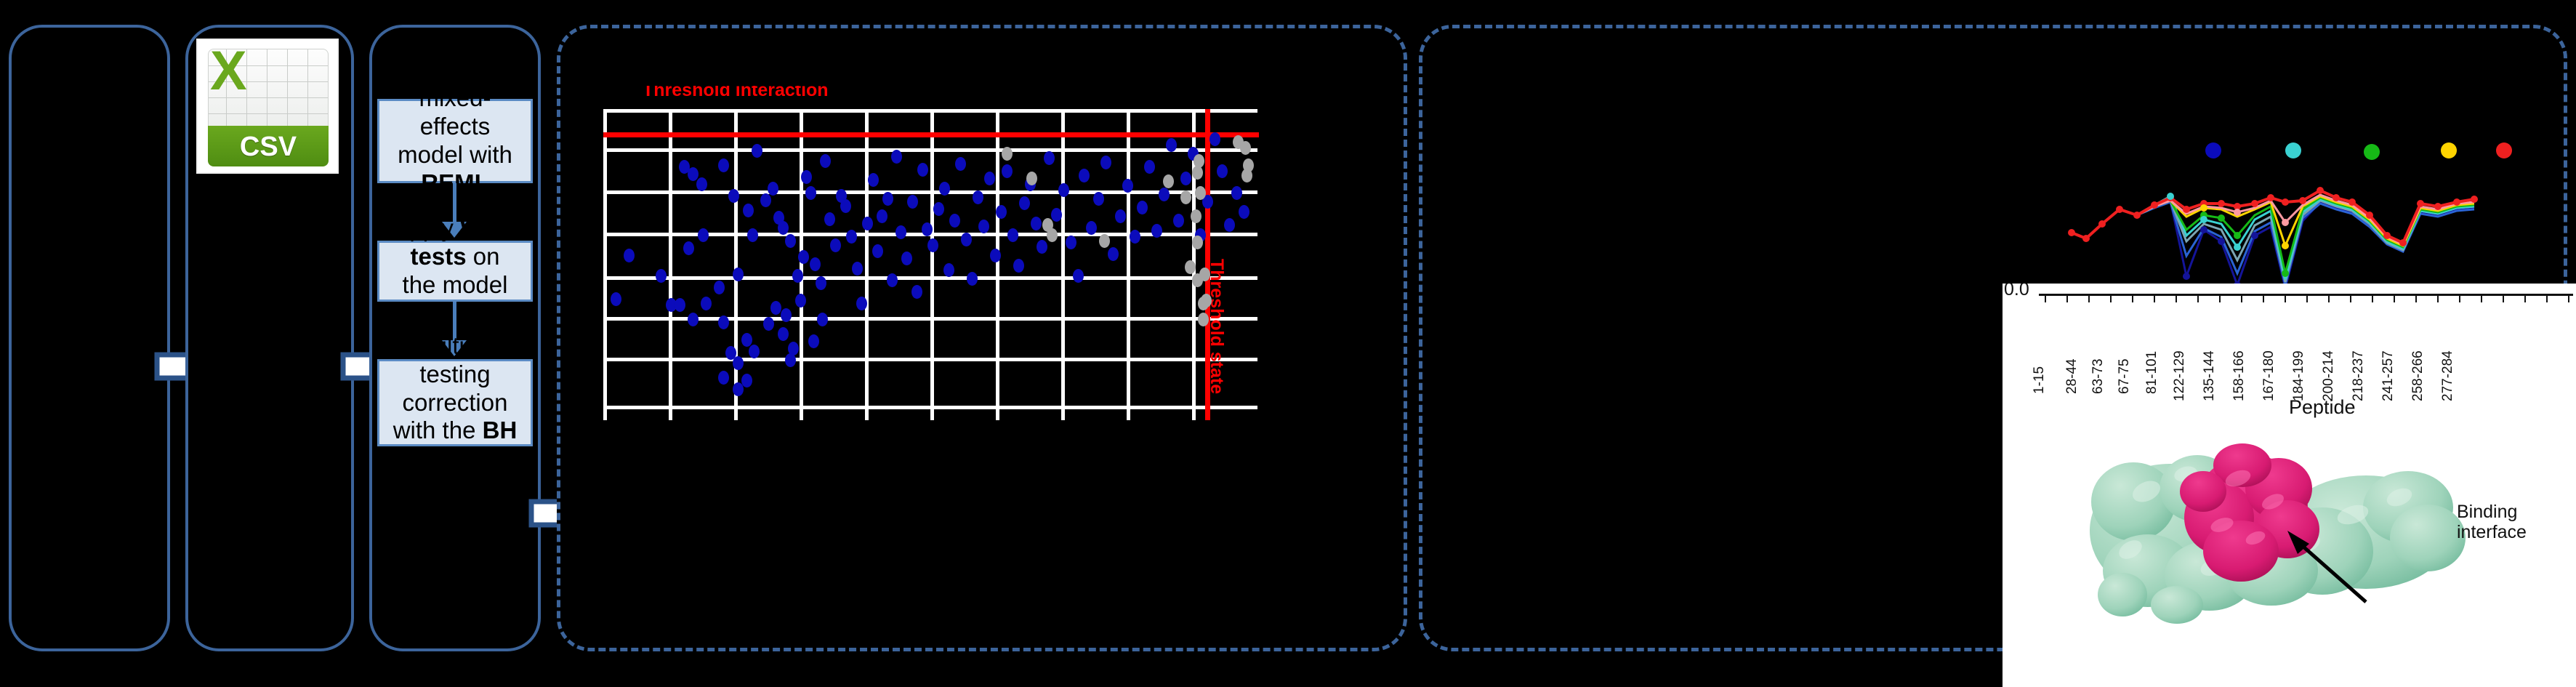 The image size is (2576, 687). I want to click on csv-file-icon: X CSV, so click(267, 106).